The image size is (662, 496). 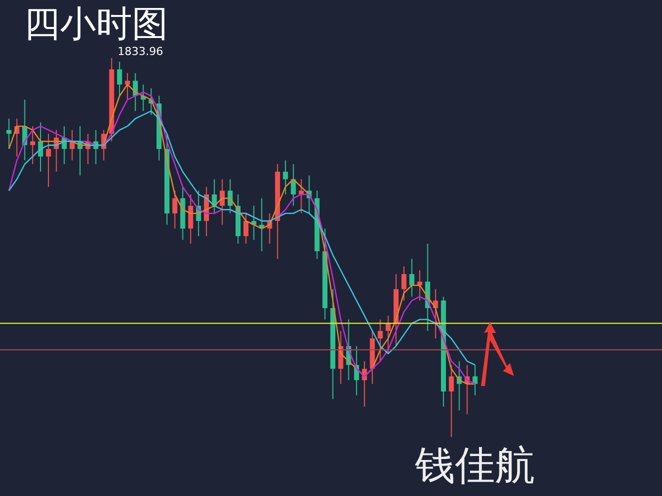 I want to click on text: 钱佳航, so click(x=474, y=466).